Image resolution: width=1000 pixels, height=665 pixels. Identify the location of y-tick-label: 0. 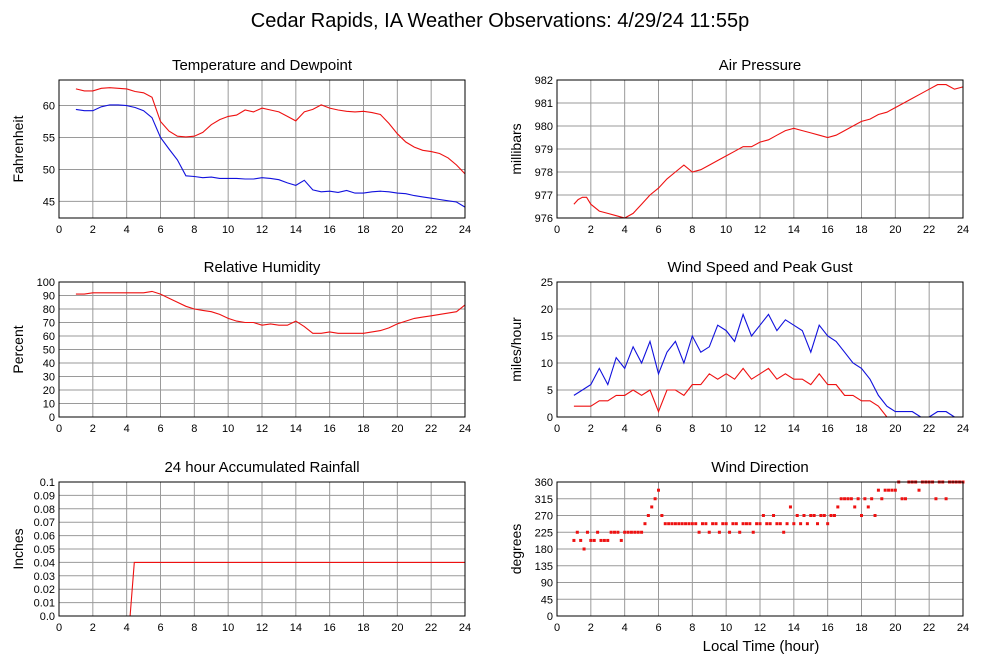
(550, 617).